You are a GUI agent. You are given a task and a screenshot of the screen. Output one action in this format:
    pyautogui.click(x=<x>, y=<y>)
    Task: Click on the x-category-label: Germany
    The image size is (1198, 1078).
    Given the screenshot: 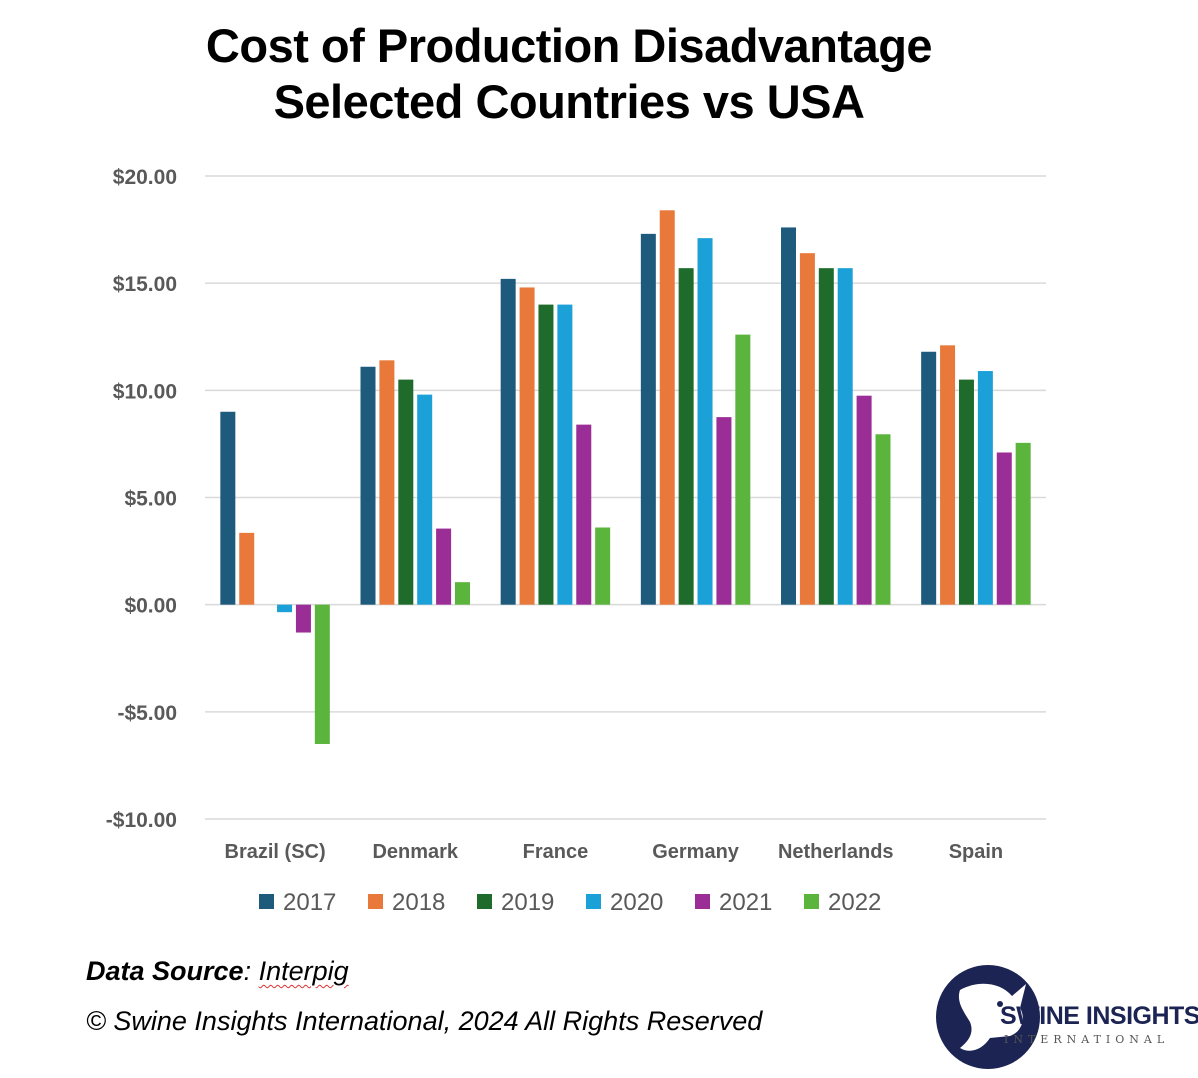 What is the action you would take?
    pyautogui.click(x=696, y=852)
    